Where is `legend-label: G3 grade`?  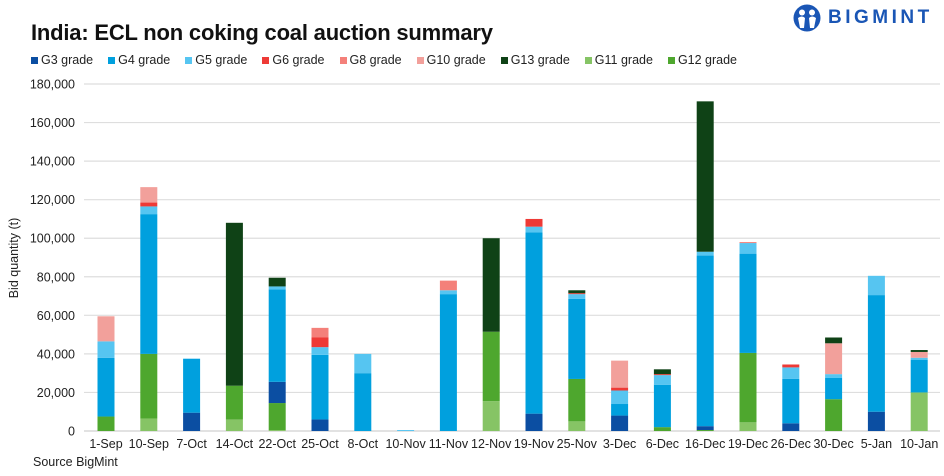
legend-label: G3 grade is located at coordinates (67, 60).